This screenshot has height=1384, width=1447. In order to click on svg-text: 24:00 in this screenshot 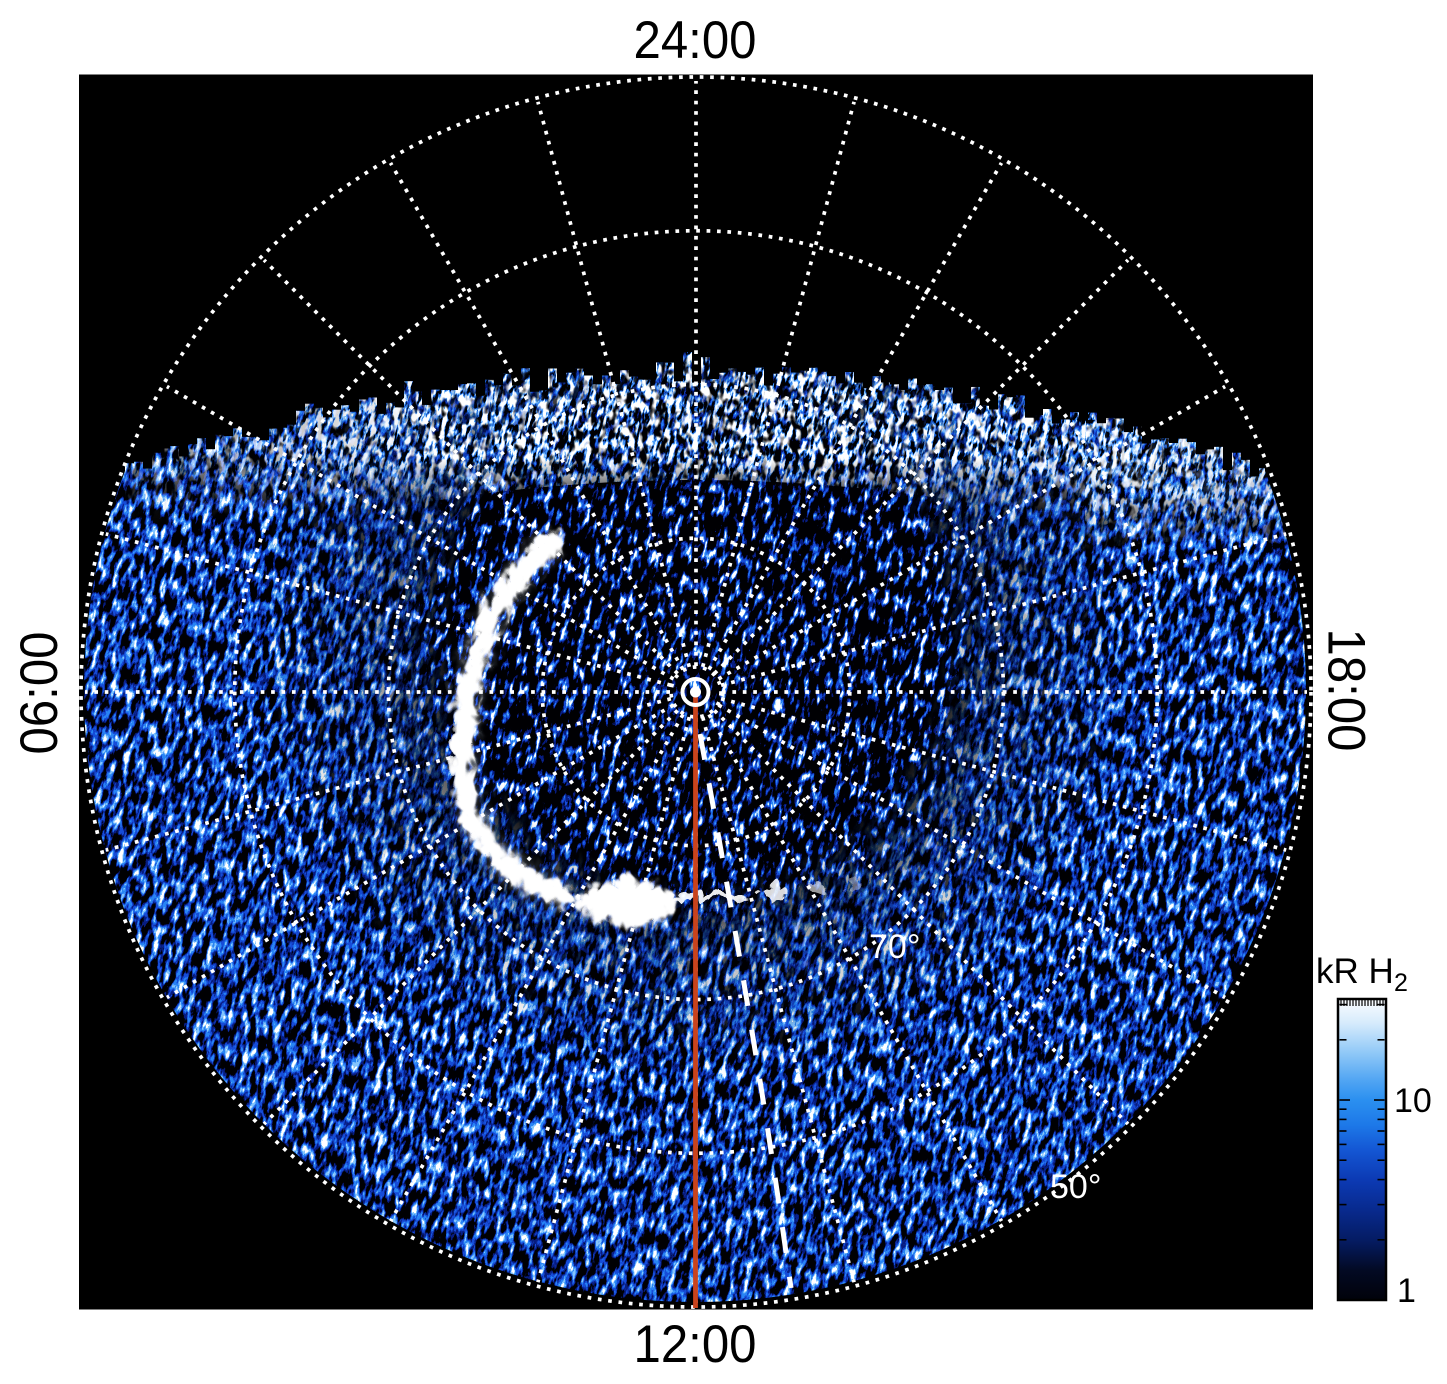, I will do `click(695, 40)`.